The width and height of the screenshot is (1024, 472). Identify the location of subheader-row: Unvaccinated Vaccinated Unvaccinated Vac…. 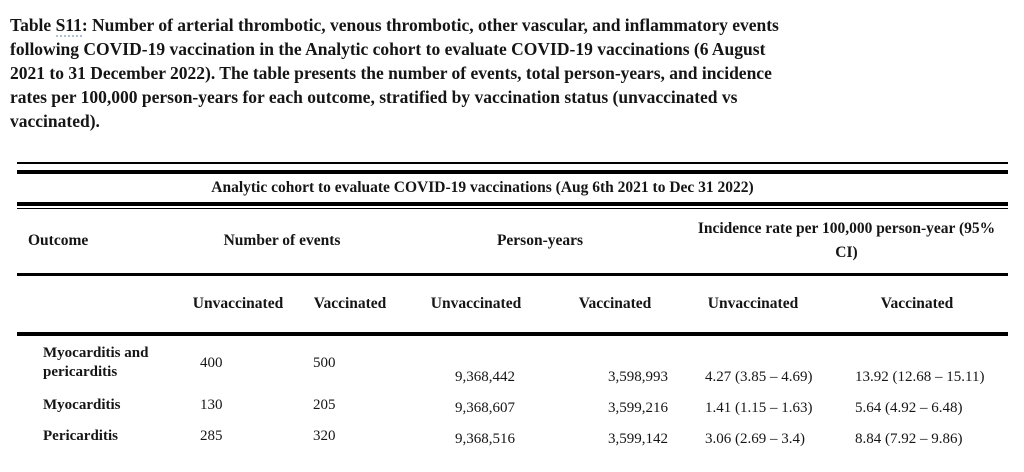
(512, 304).